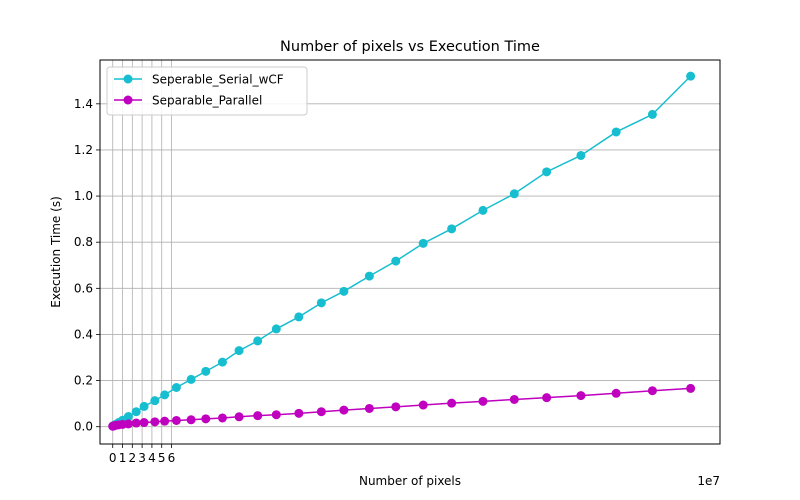 This screenshot has height=500, width=800. I want to click on y-tick-label: 0.8, so click(83, 242).